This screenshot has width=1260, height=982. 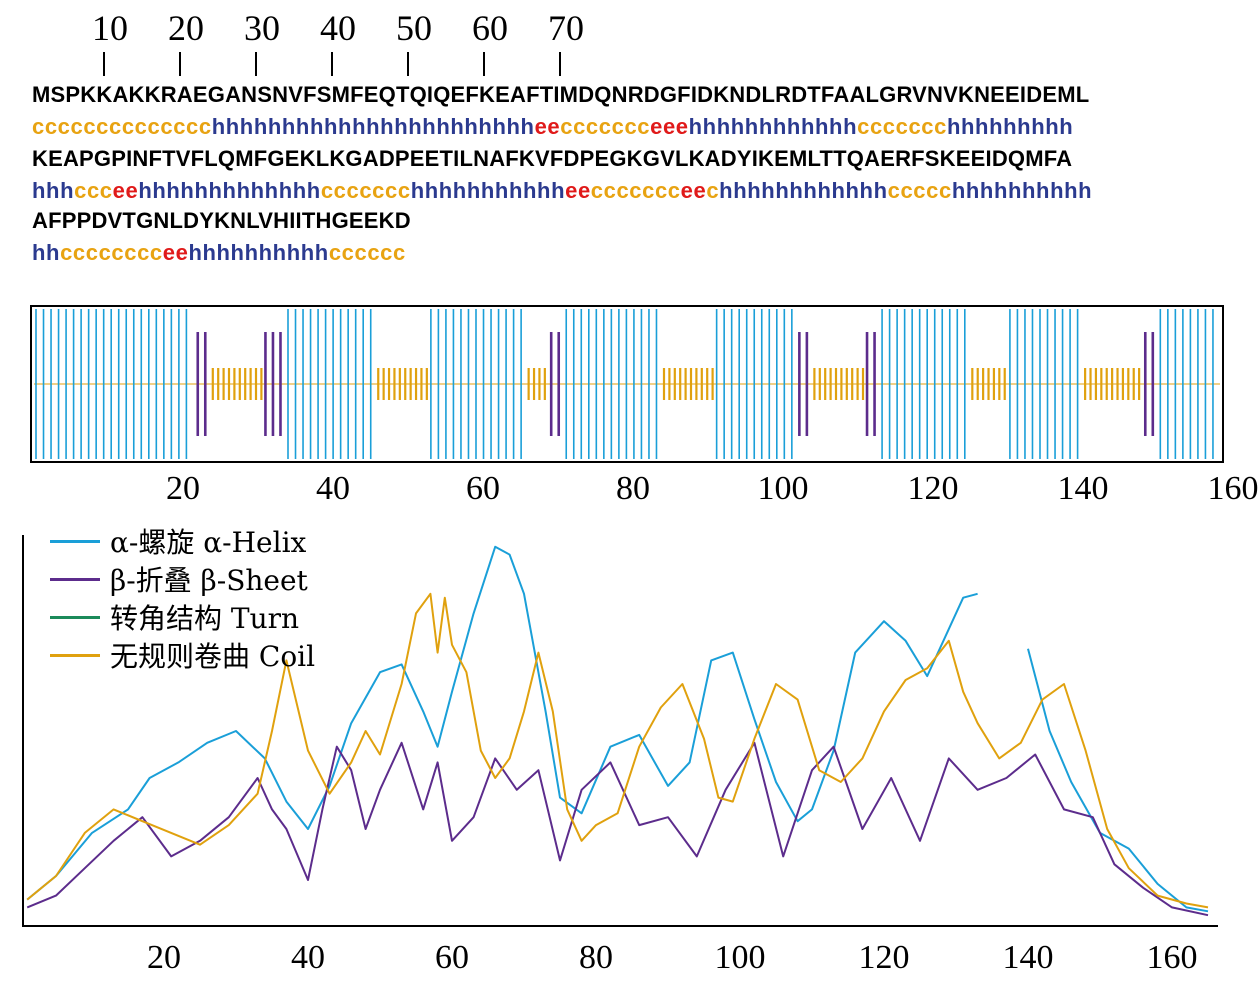 What do you see at coordinates (783, 488) in the screenshot?
I see `band-x-tick-label: 100` at bounding box center [783, 488].